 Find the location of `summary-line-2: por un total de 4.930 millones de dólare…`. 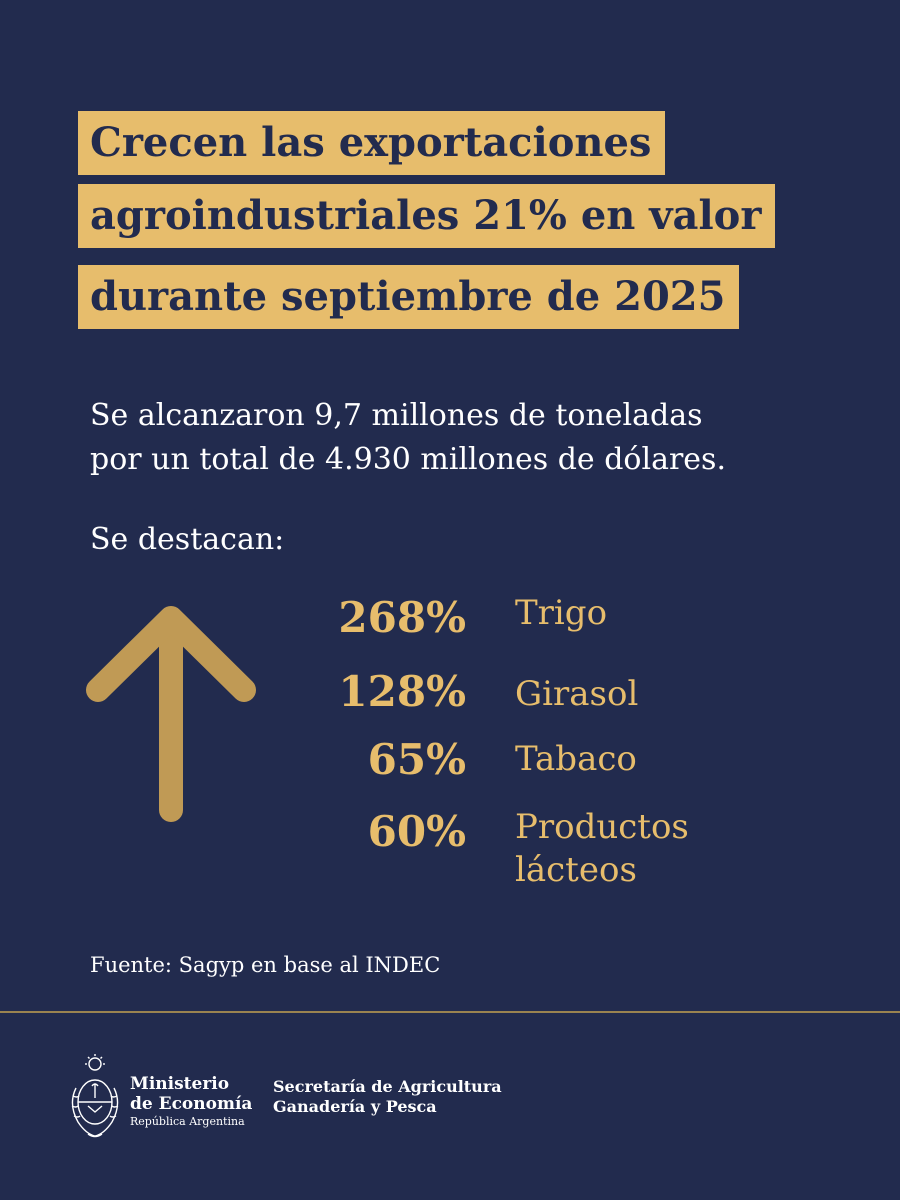

summary-line-2: por un total de 4.930 millones de dólare… is located at coordinates (408, 459).